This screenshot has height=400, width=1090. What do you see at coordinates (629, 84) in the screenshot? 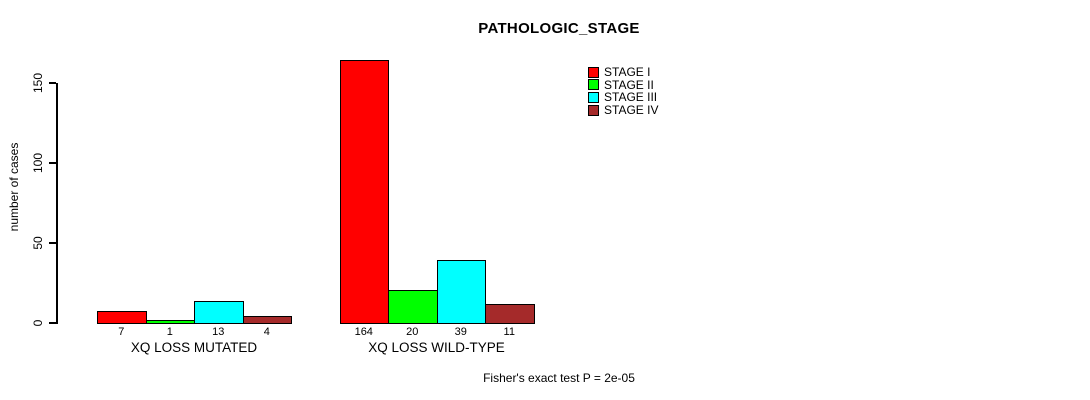
I see `legend-item-label: STAGE II` at bounding box center [629, 84].